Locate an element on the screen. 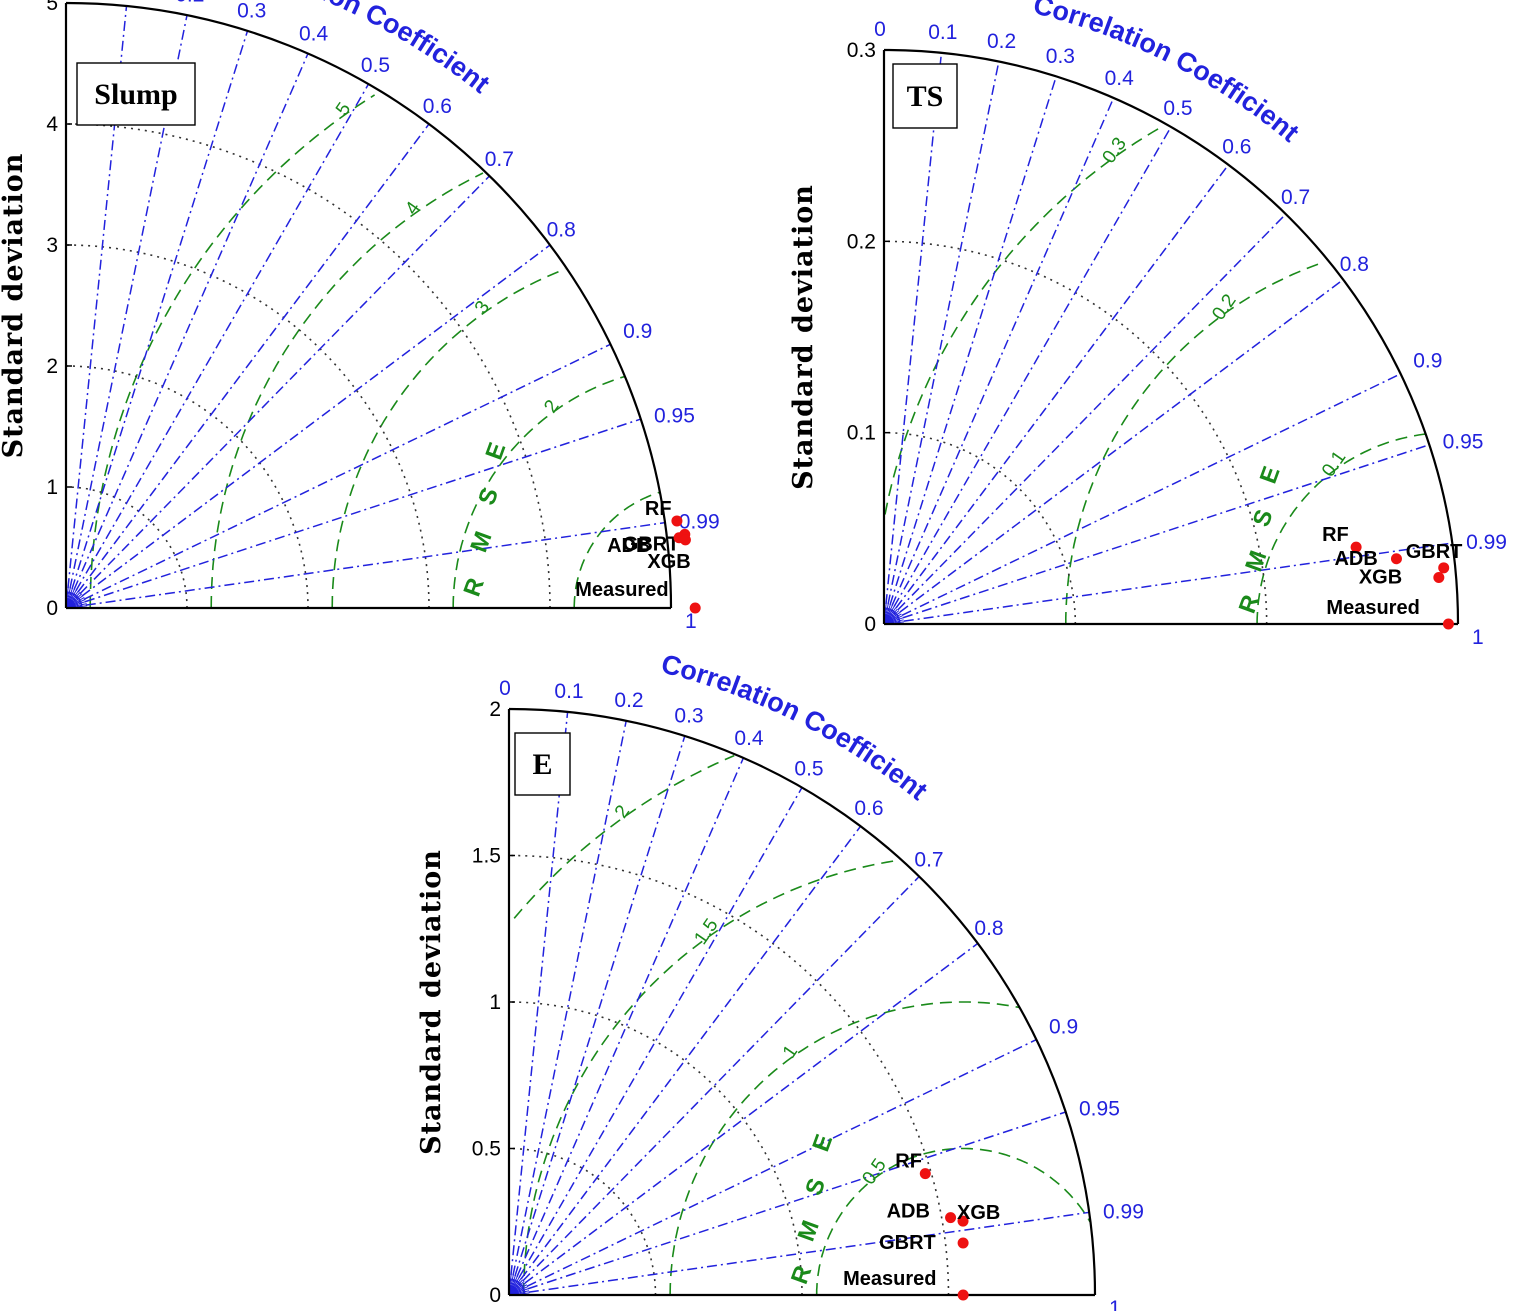  rmse-letter: M is located at coordinates (481, 542).